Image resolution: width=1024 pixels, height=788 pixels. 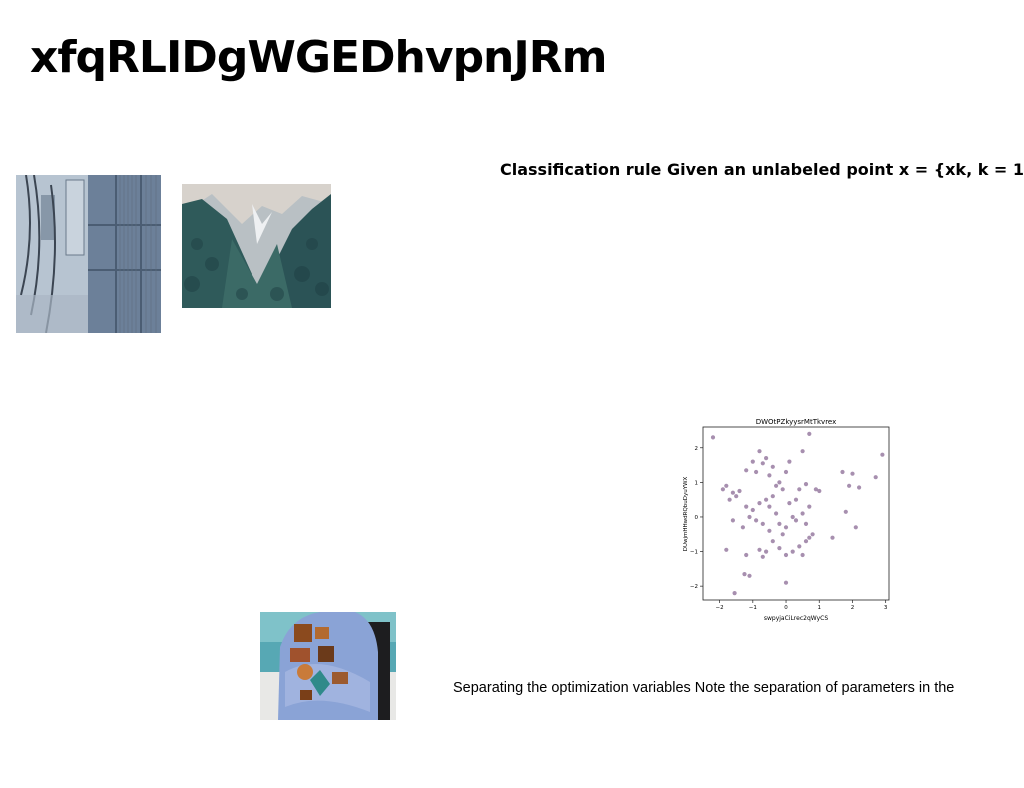 I want to click on y-tick-label: −1, so click(x=694, y=553).